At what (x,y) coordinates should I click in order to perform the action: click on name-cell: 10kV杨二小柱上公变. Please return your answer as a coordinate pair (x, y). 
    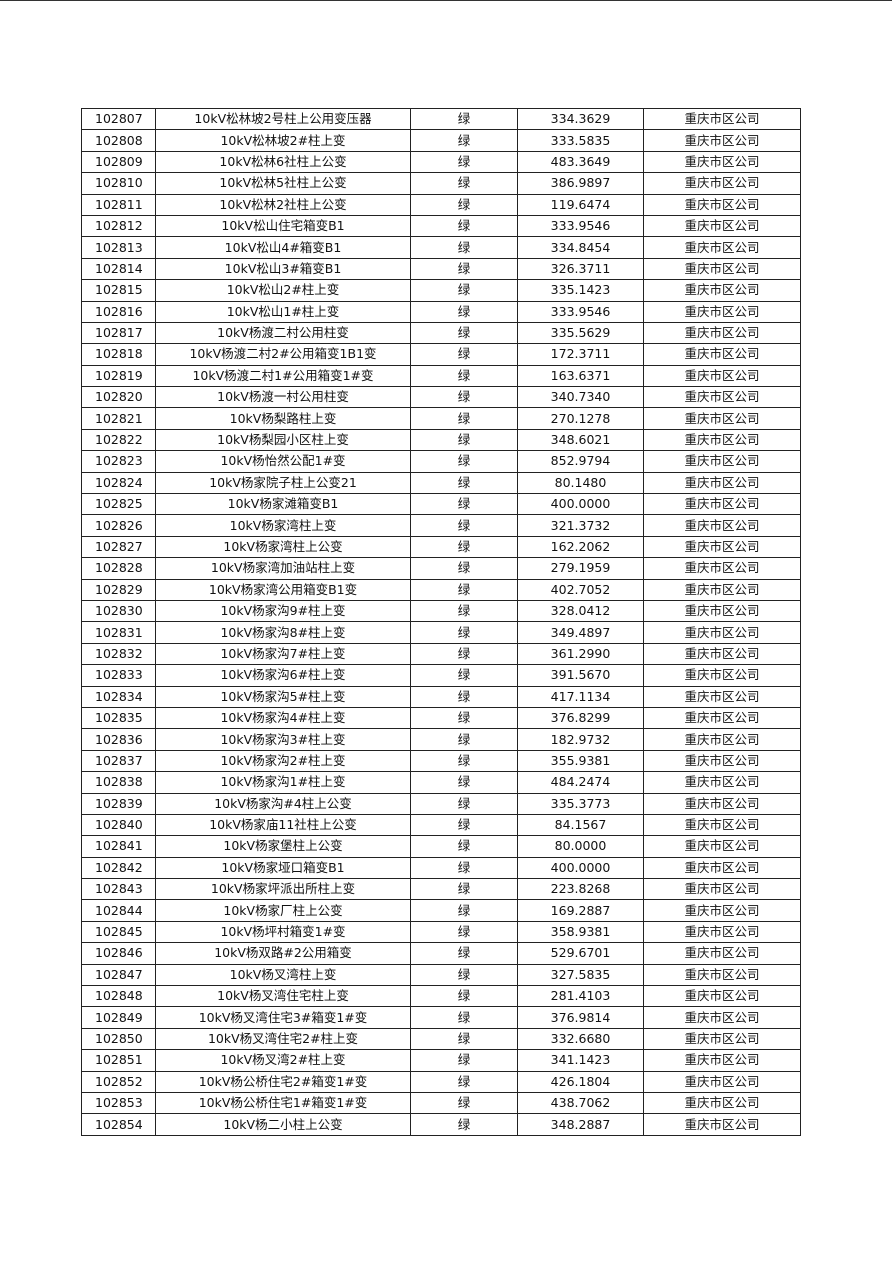
    Looking at the image, I should click on (283, 1124).